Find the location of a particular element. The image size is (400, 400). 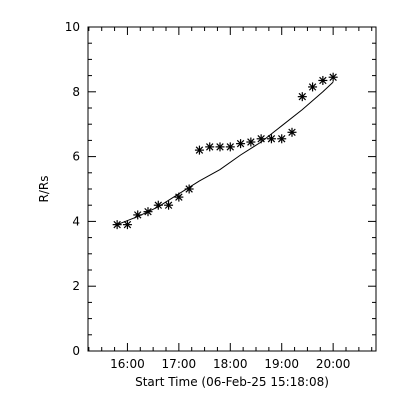

y-tick-label: 2 is located at coordinates (76, 286).